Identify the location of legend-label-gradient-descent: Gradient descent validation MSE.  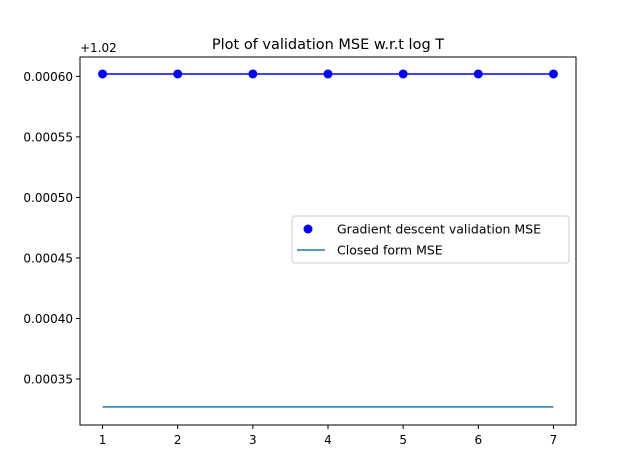
(439, 229).